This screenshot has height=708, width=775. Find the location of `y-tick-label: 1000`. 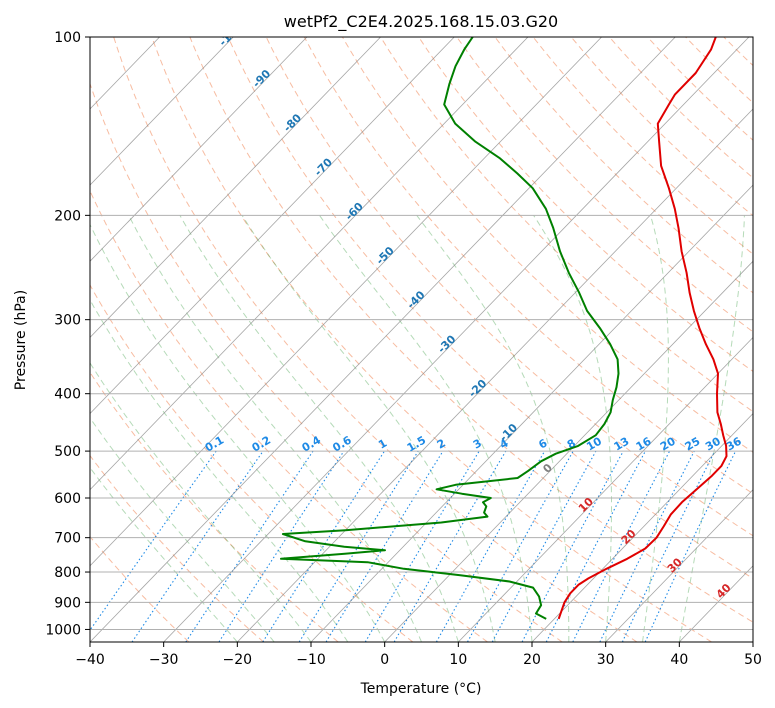

y-tick-label: 1000 is located at coordinates (63, 630).